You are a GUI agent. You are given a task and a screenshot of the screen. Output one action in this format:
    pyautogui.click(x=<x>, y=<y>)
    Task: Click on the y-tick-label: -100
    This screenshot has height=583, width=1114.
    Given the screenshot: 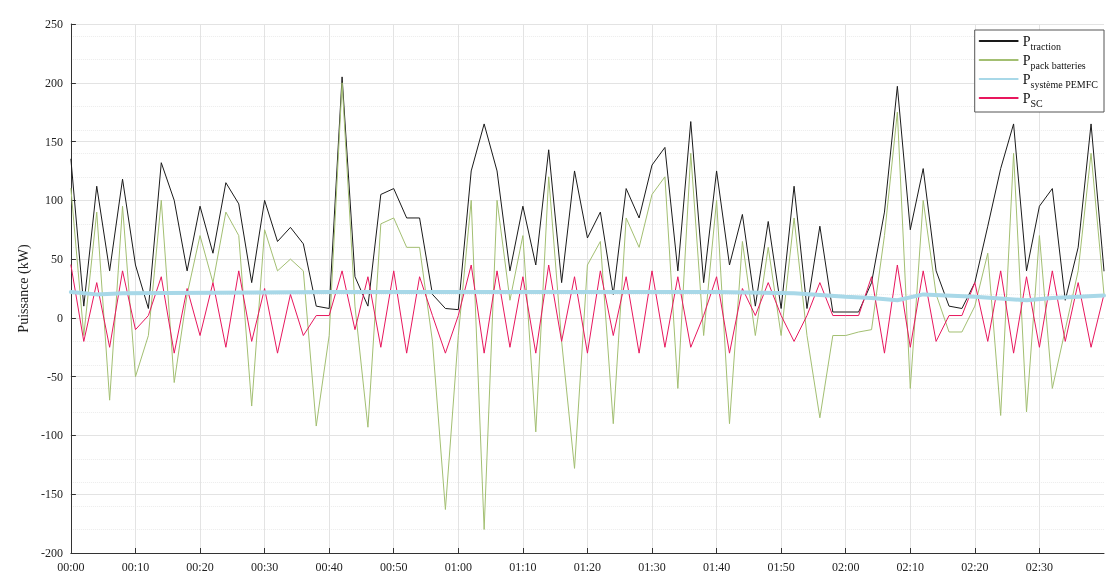 What is the action you would take?
    pyautogui.click(x=51, y=435)
    